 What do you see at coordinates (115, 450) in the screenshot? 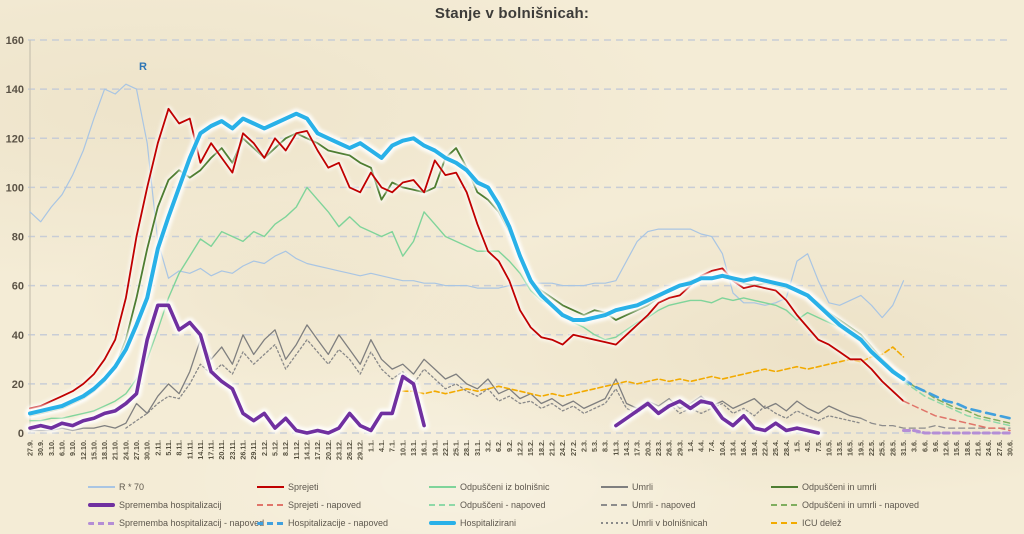
I see `x-tick-label: 21.10.` at bounding box center [115, 450].